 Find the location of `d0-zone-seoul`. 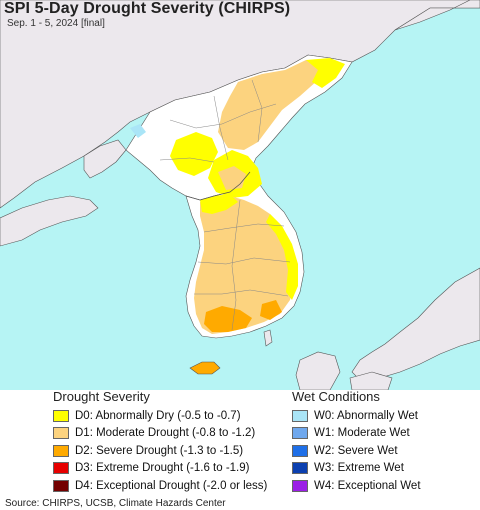

d0-zone-seoul is located at coordinates (219, 204).